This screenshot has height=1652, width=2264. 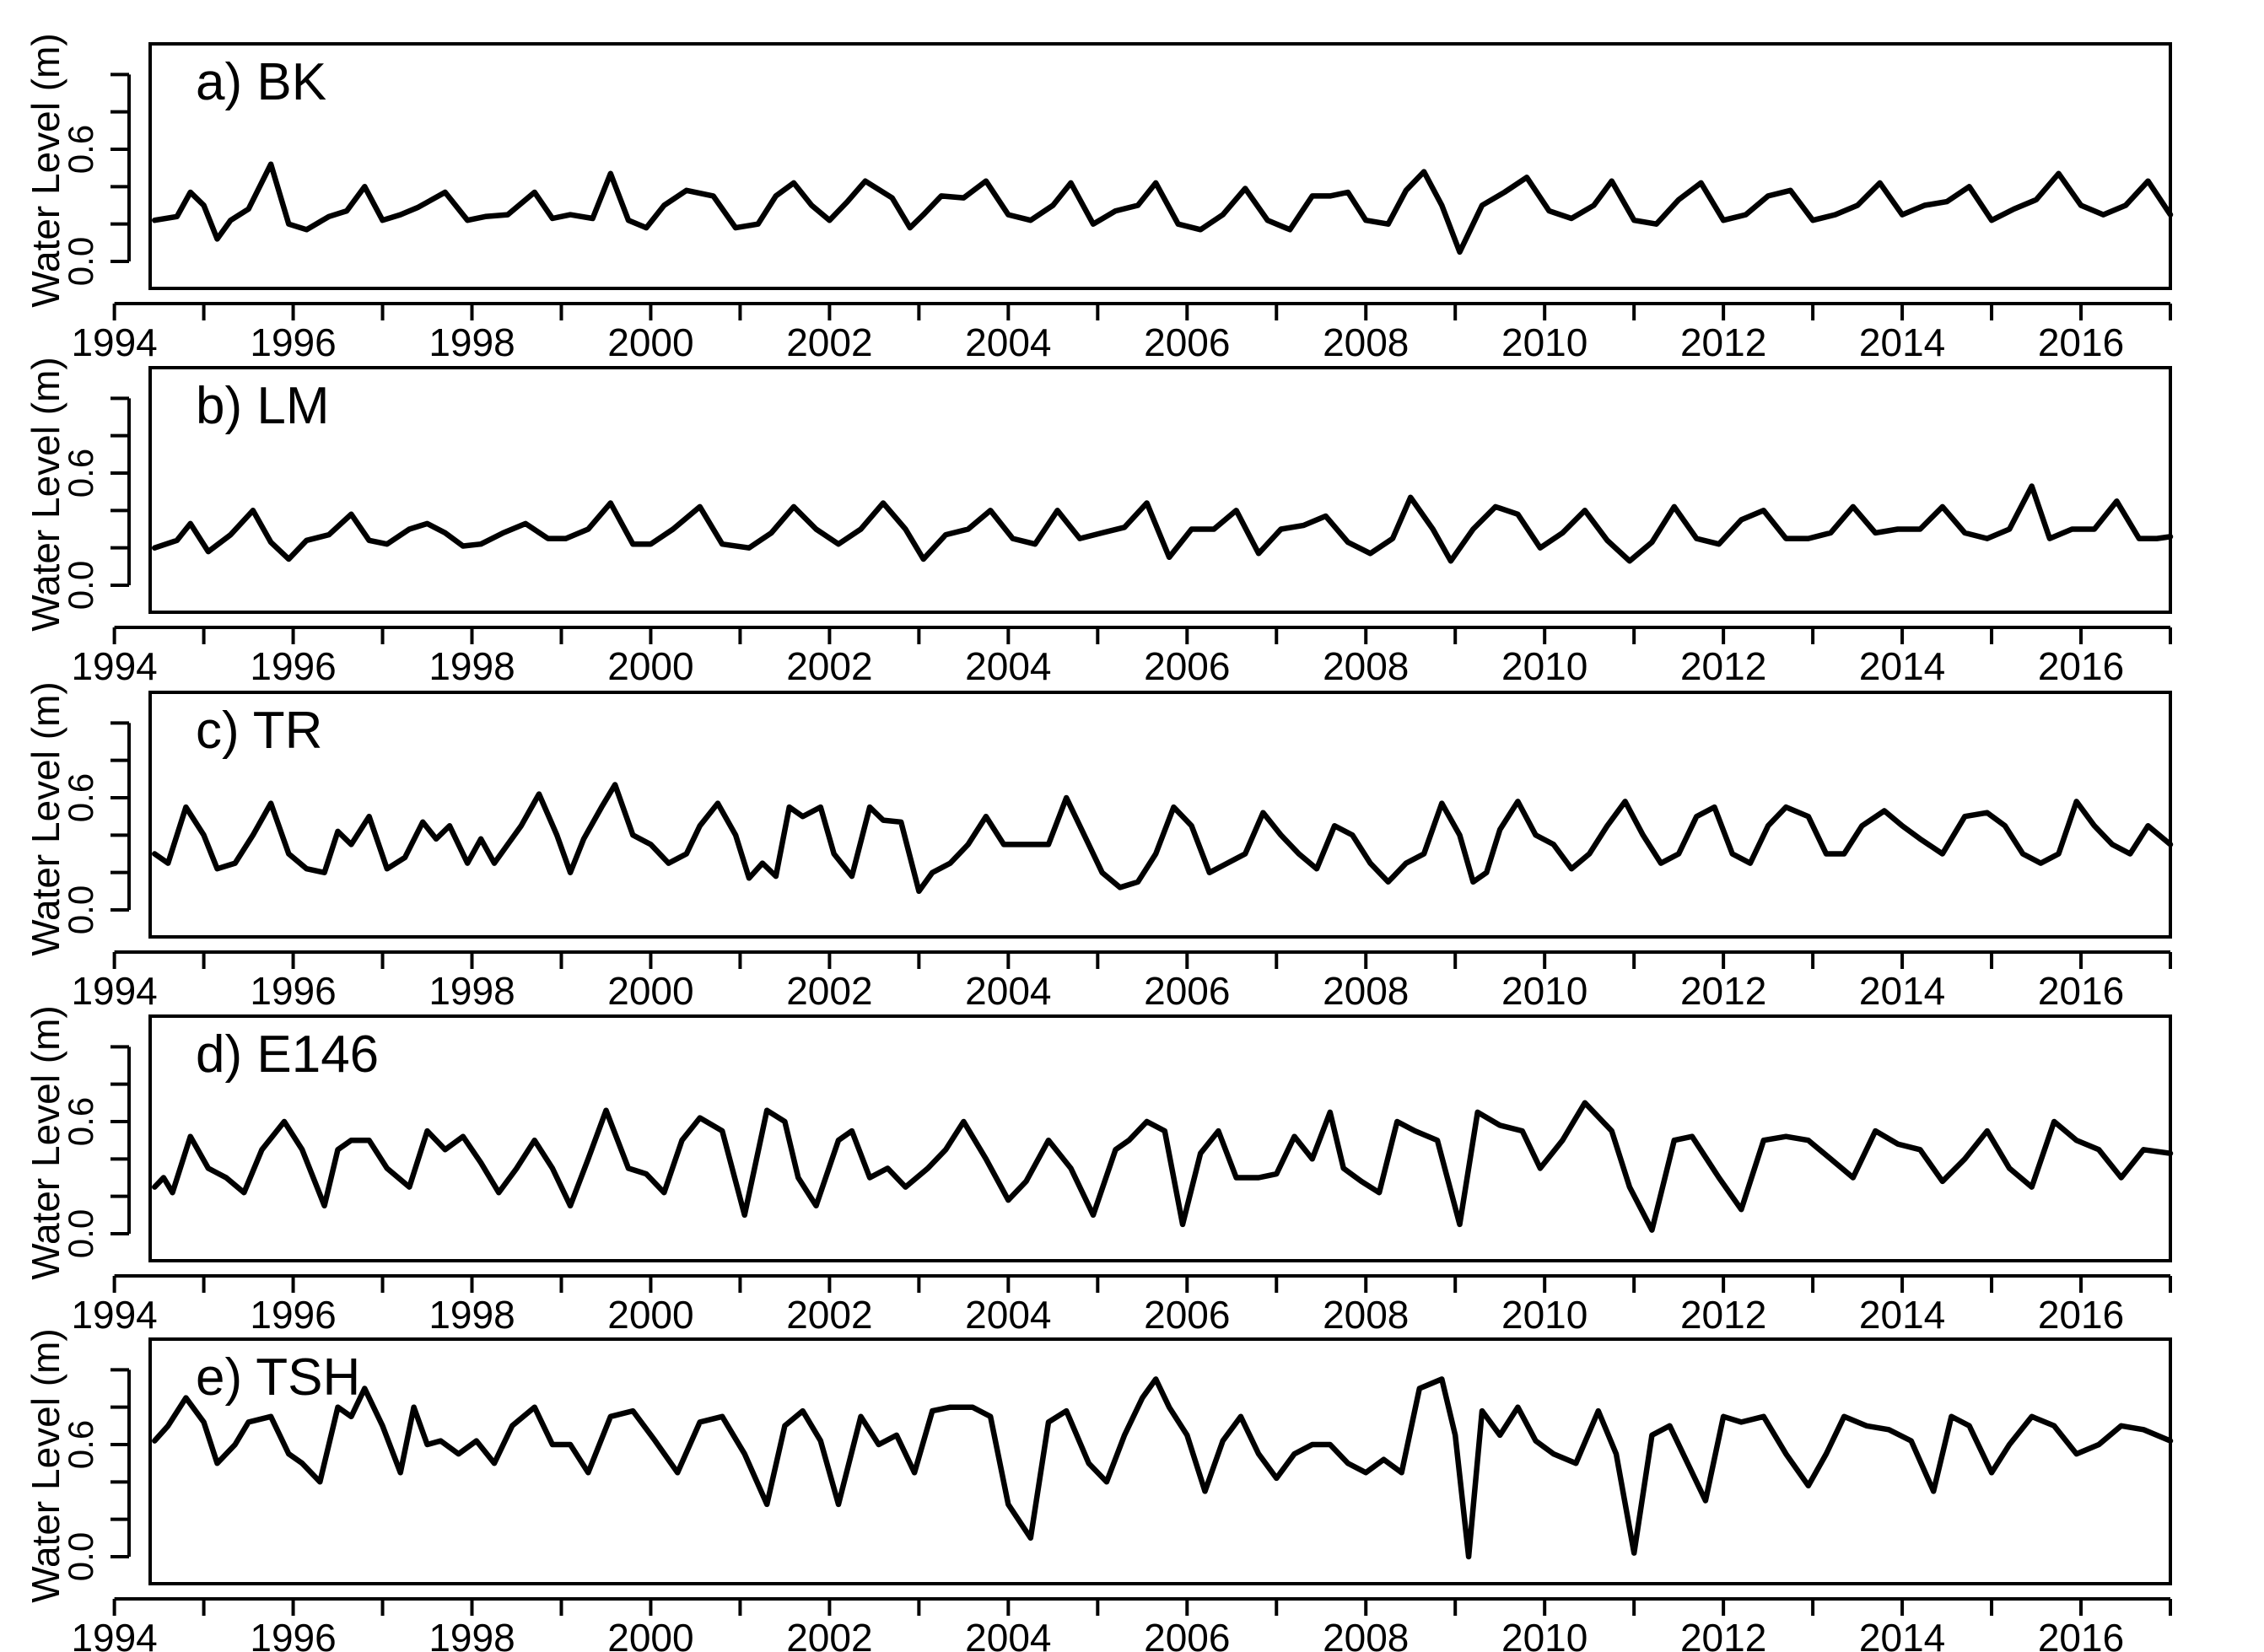 I want to click on panel-title: d) E146, so click(x=287, y=1054).